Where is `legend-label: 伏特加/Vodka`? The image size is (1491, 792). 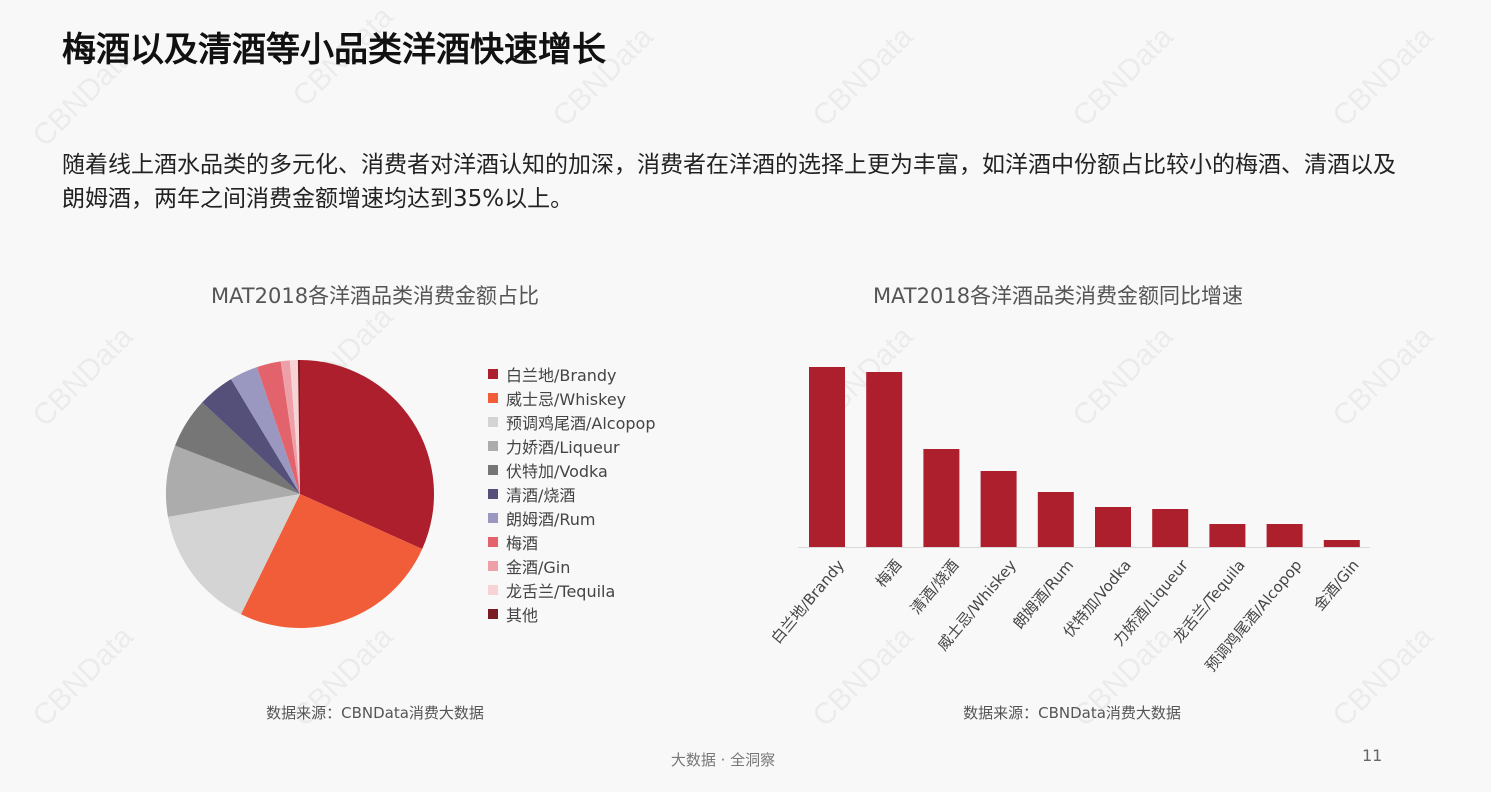
legend-label: 伏特加/Vodka is located at coordinates (557, 471).